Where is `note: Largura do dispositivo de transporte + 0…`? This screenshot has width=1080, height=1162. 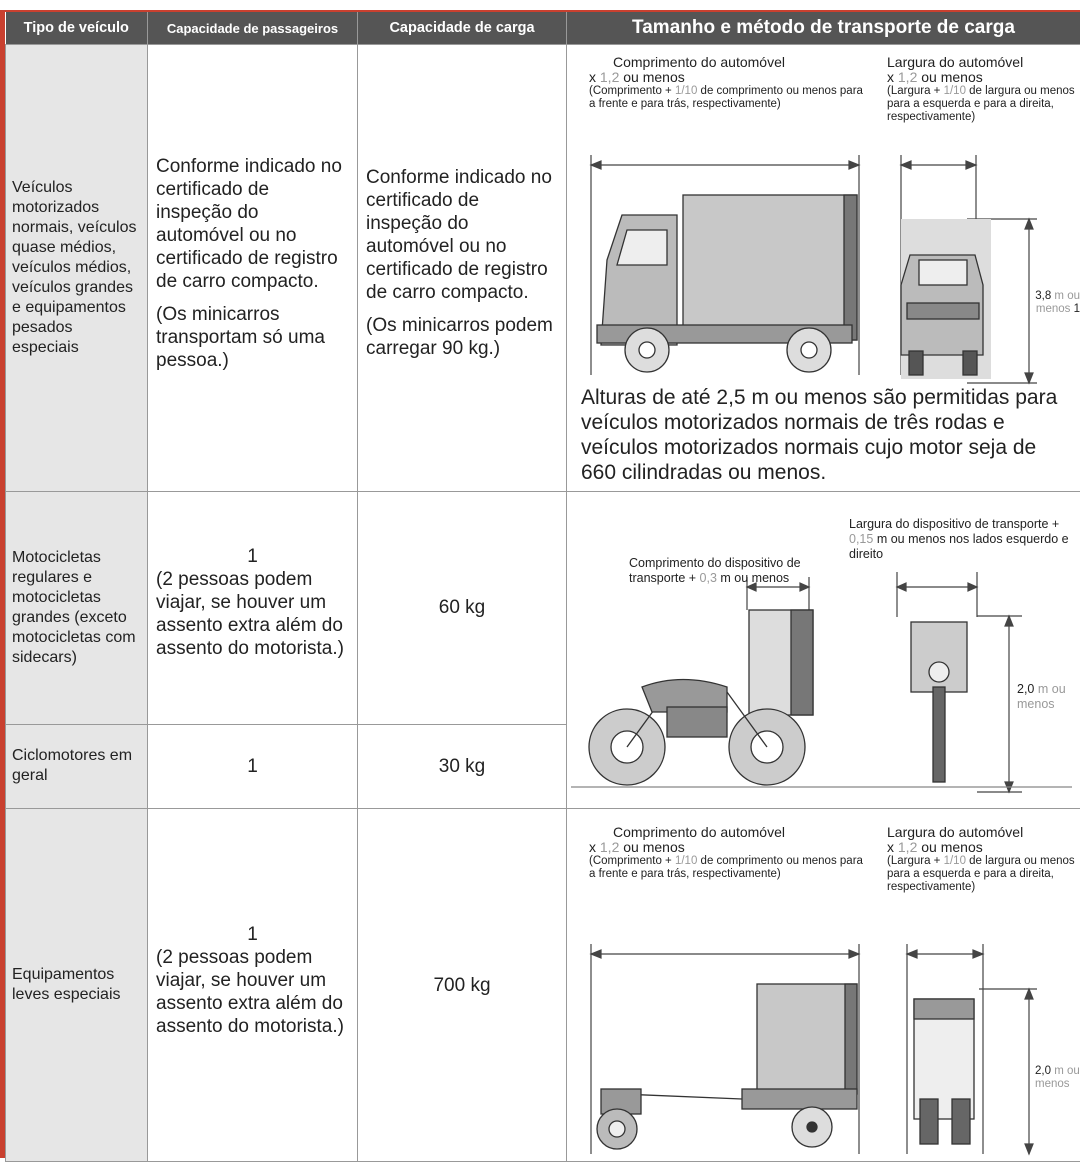 note: Largura do dispositivo de transporte + 0… is located at coordinates (964, 539).